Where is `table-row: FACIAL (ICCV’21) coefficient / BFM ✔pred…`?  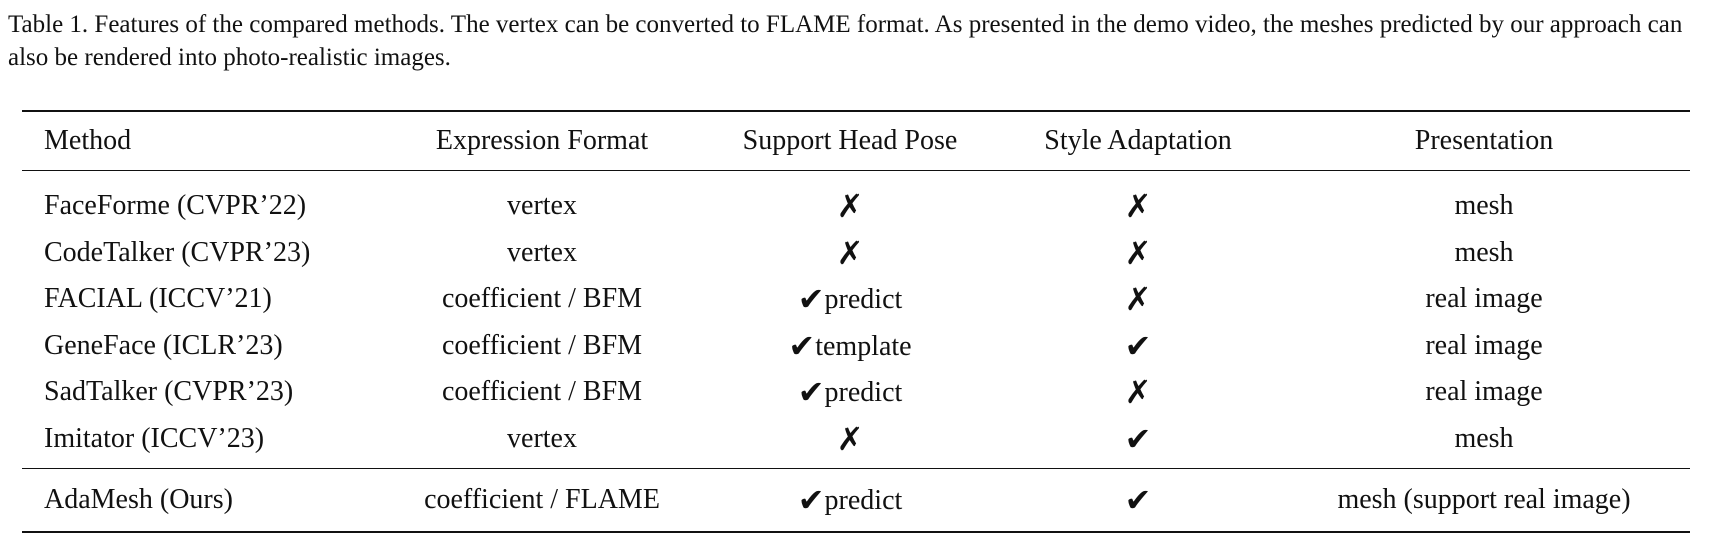
table-row: FACIAL (ICCV’21) coefficient / BFM ✔pred… is located at coordinates (856, 299).